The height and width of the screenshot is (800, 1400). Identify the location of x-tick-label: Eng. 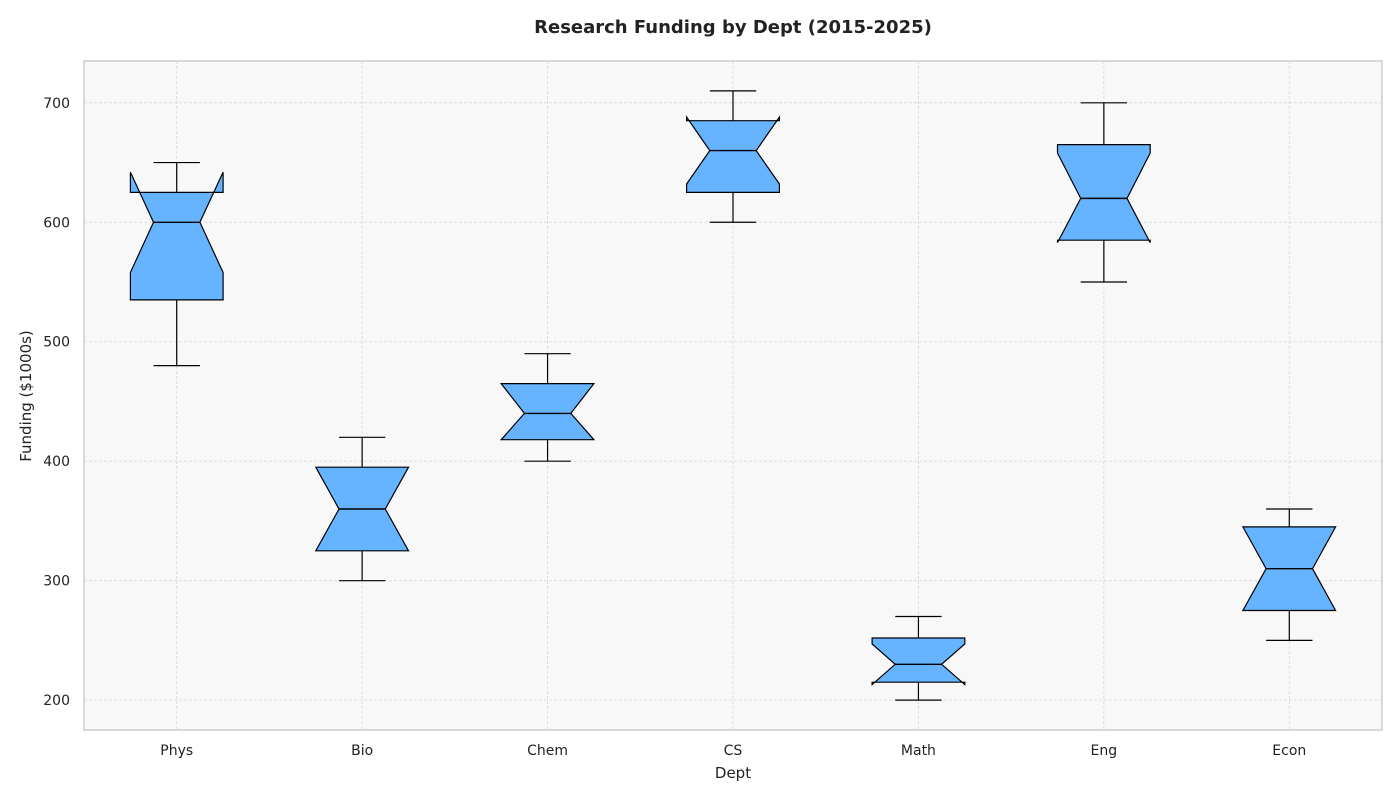
(1104, 751).